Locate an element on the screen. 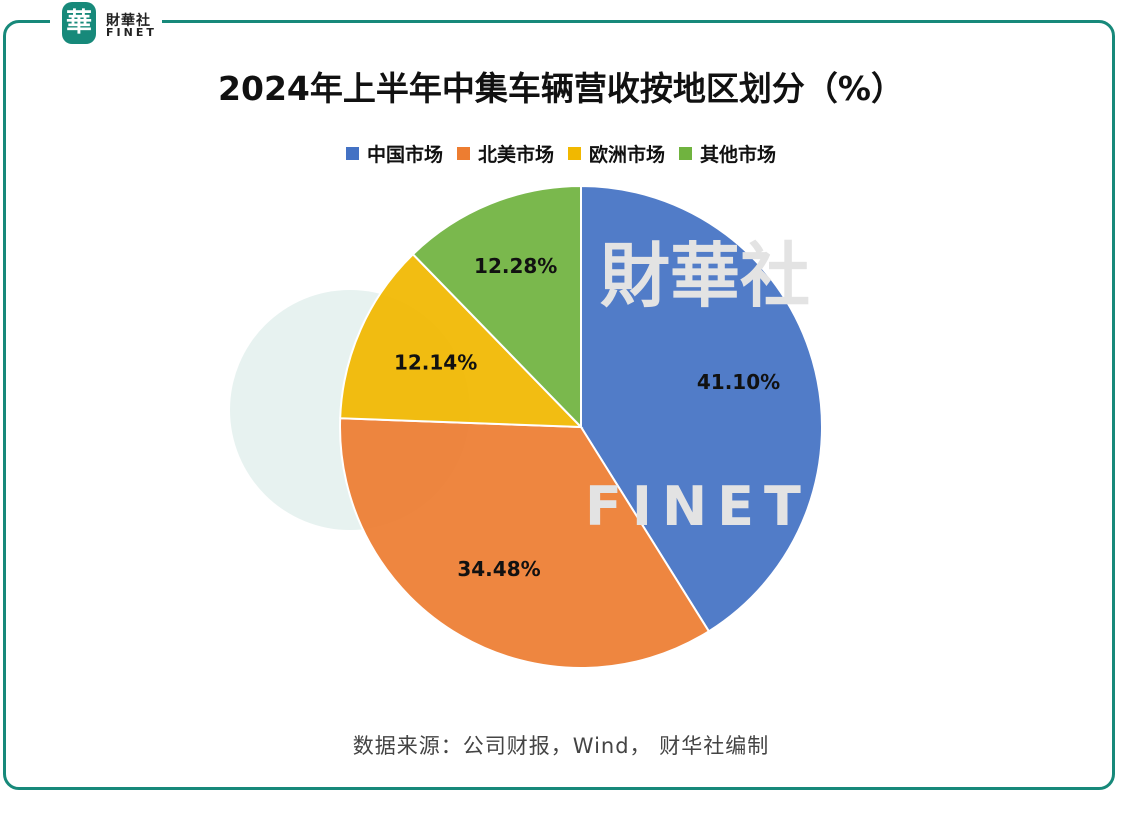  watermark: 財華社 FINET is located at coordinates (698, 386).